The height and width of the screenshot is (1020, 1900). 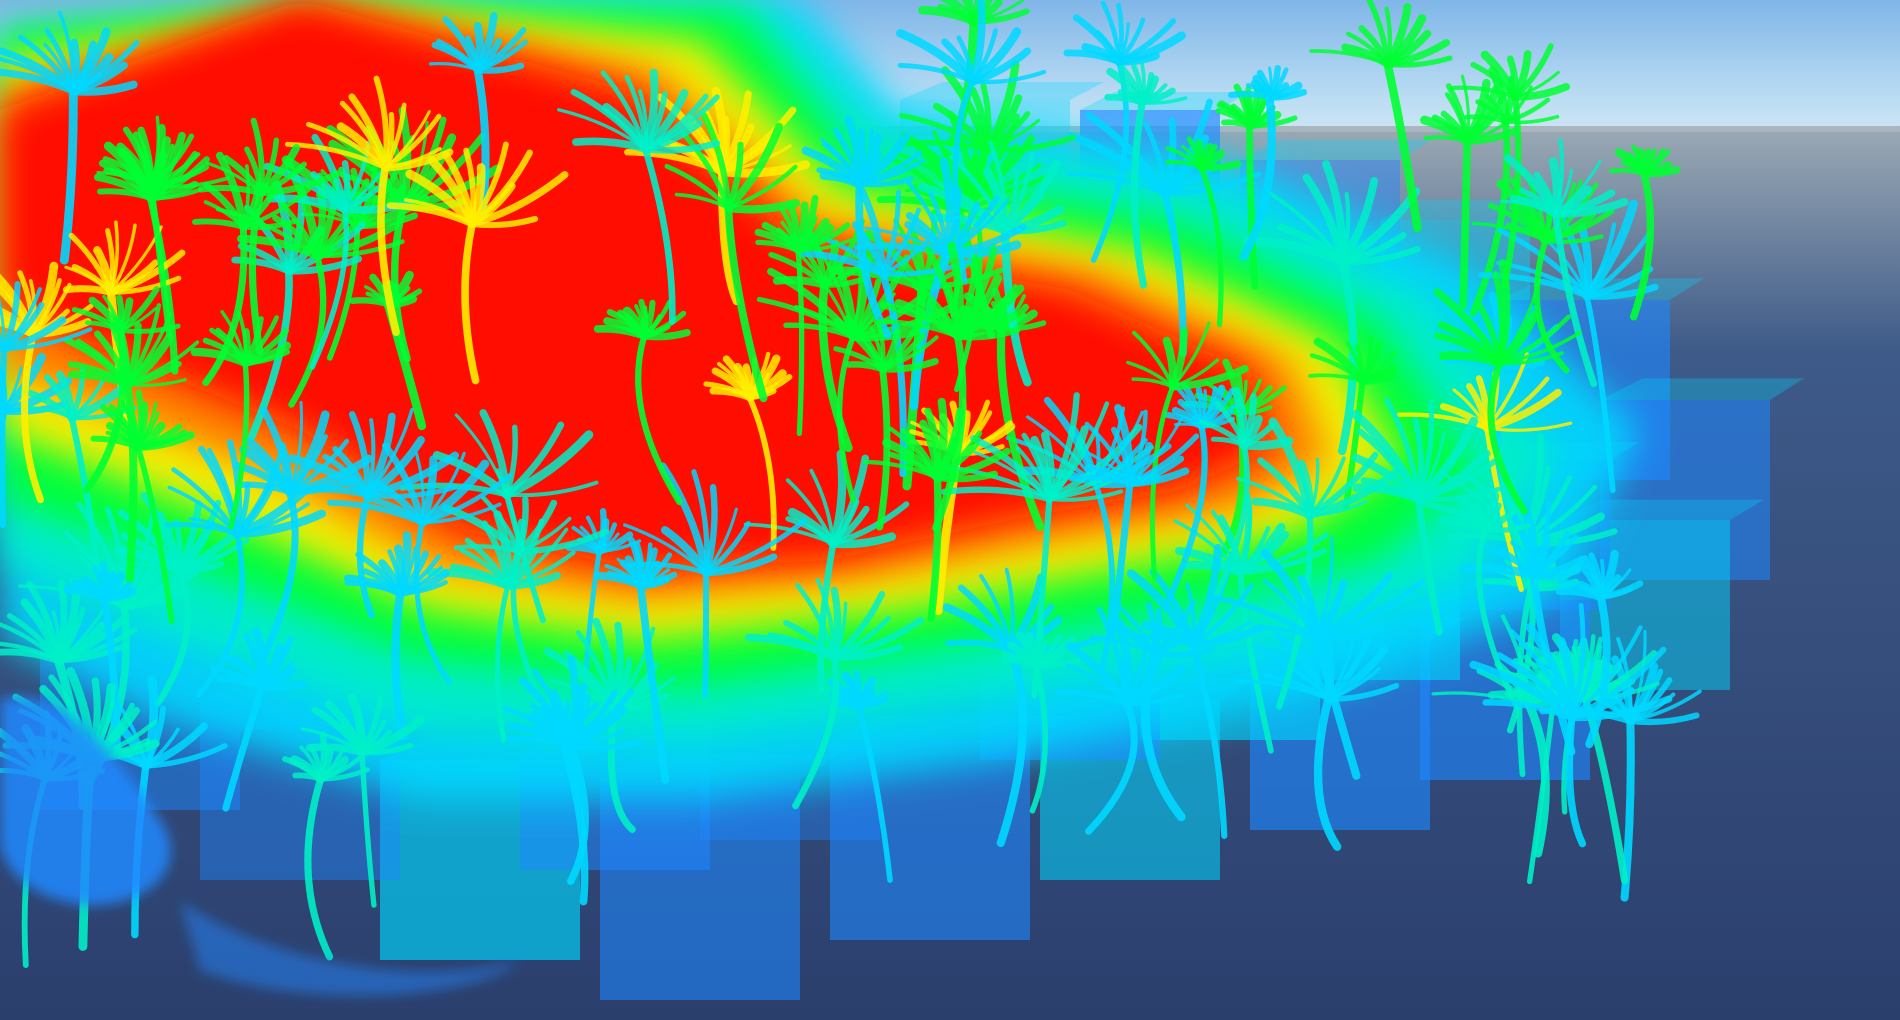 I want to click on shadow-blob, so click(x=85, y=801).